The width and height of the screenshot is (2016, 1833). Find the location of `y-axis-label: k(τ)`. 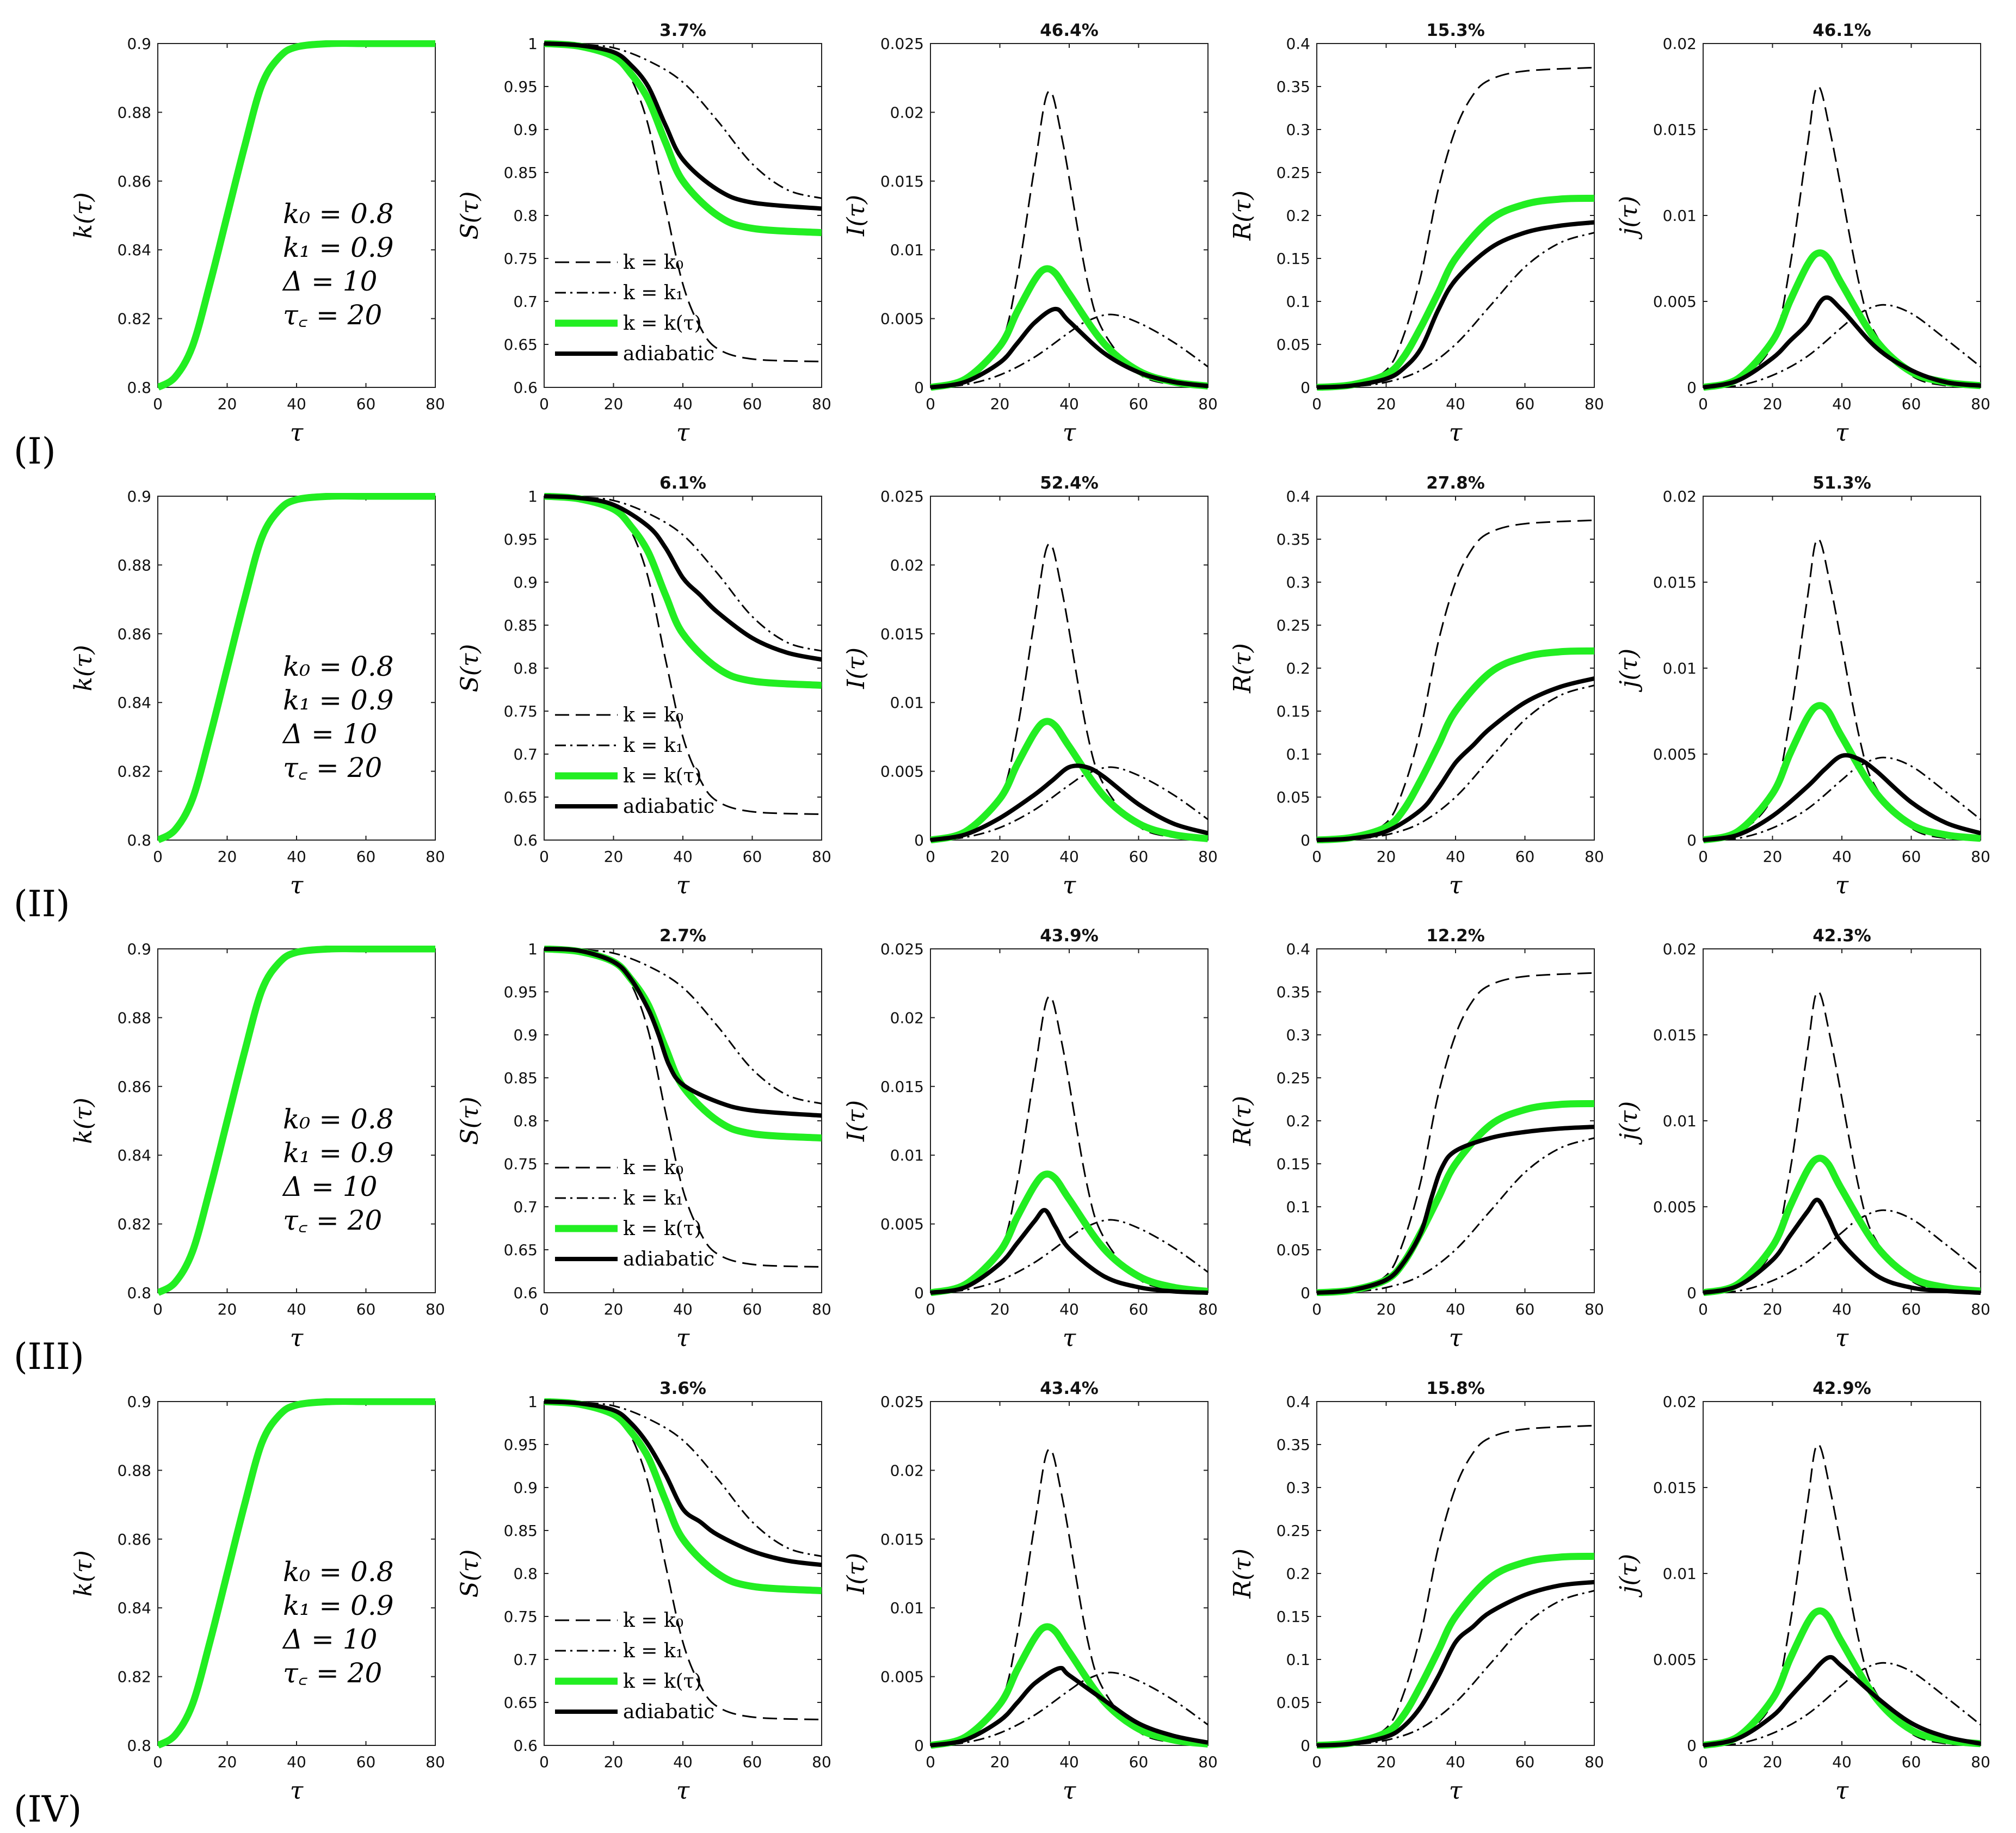

y-axis-label: k(τ) is located at coordinates (83, 215).